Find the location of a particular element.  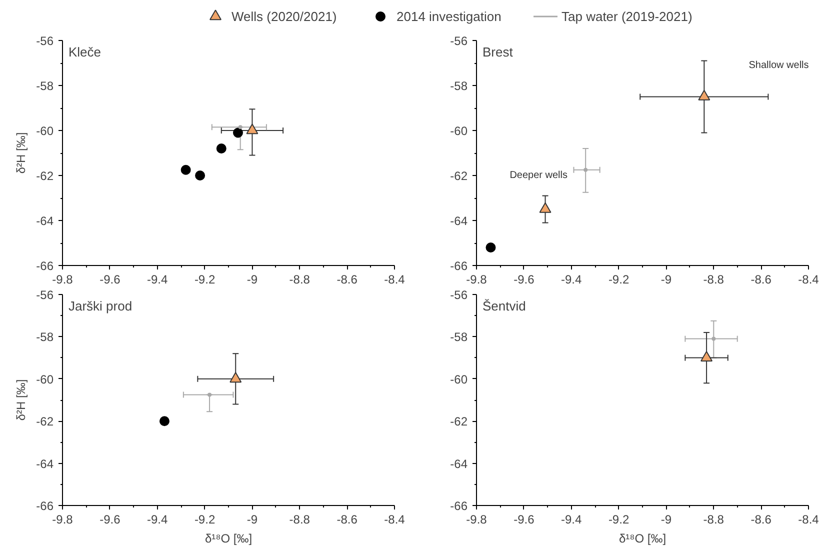

annotation: Shallow wells is located at coordinates (778, 65).